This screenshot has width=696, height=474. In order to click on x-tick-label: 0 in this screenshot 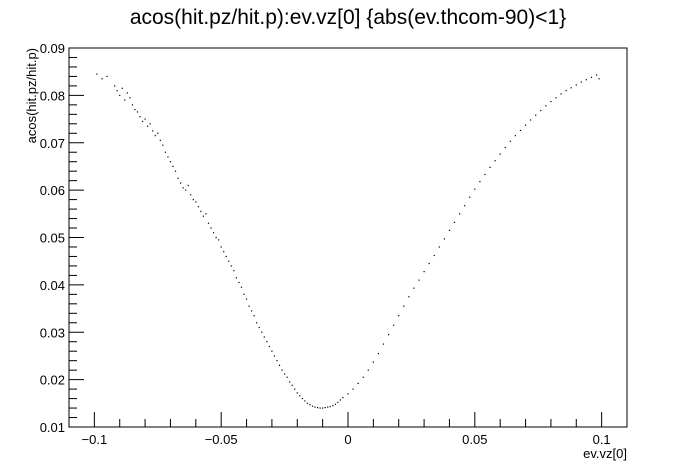, I will do `click(347, 439)`.